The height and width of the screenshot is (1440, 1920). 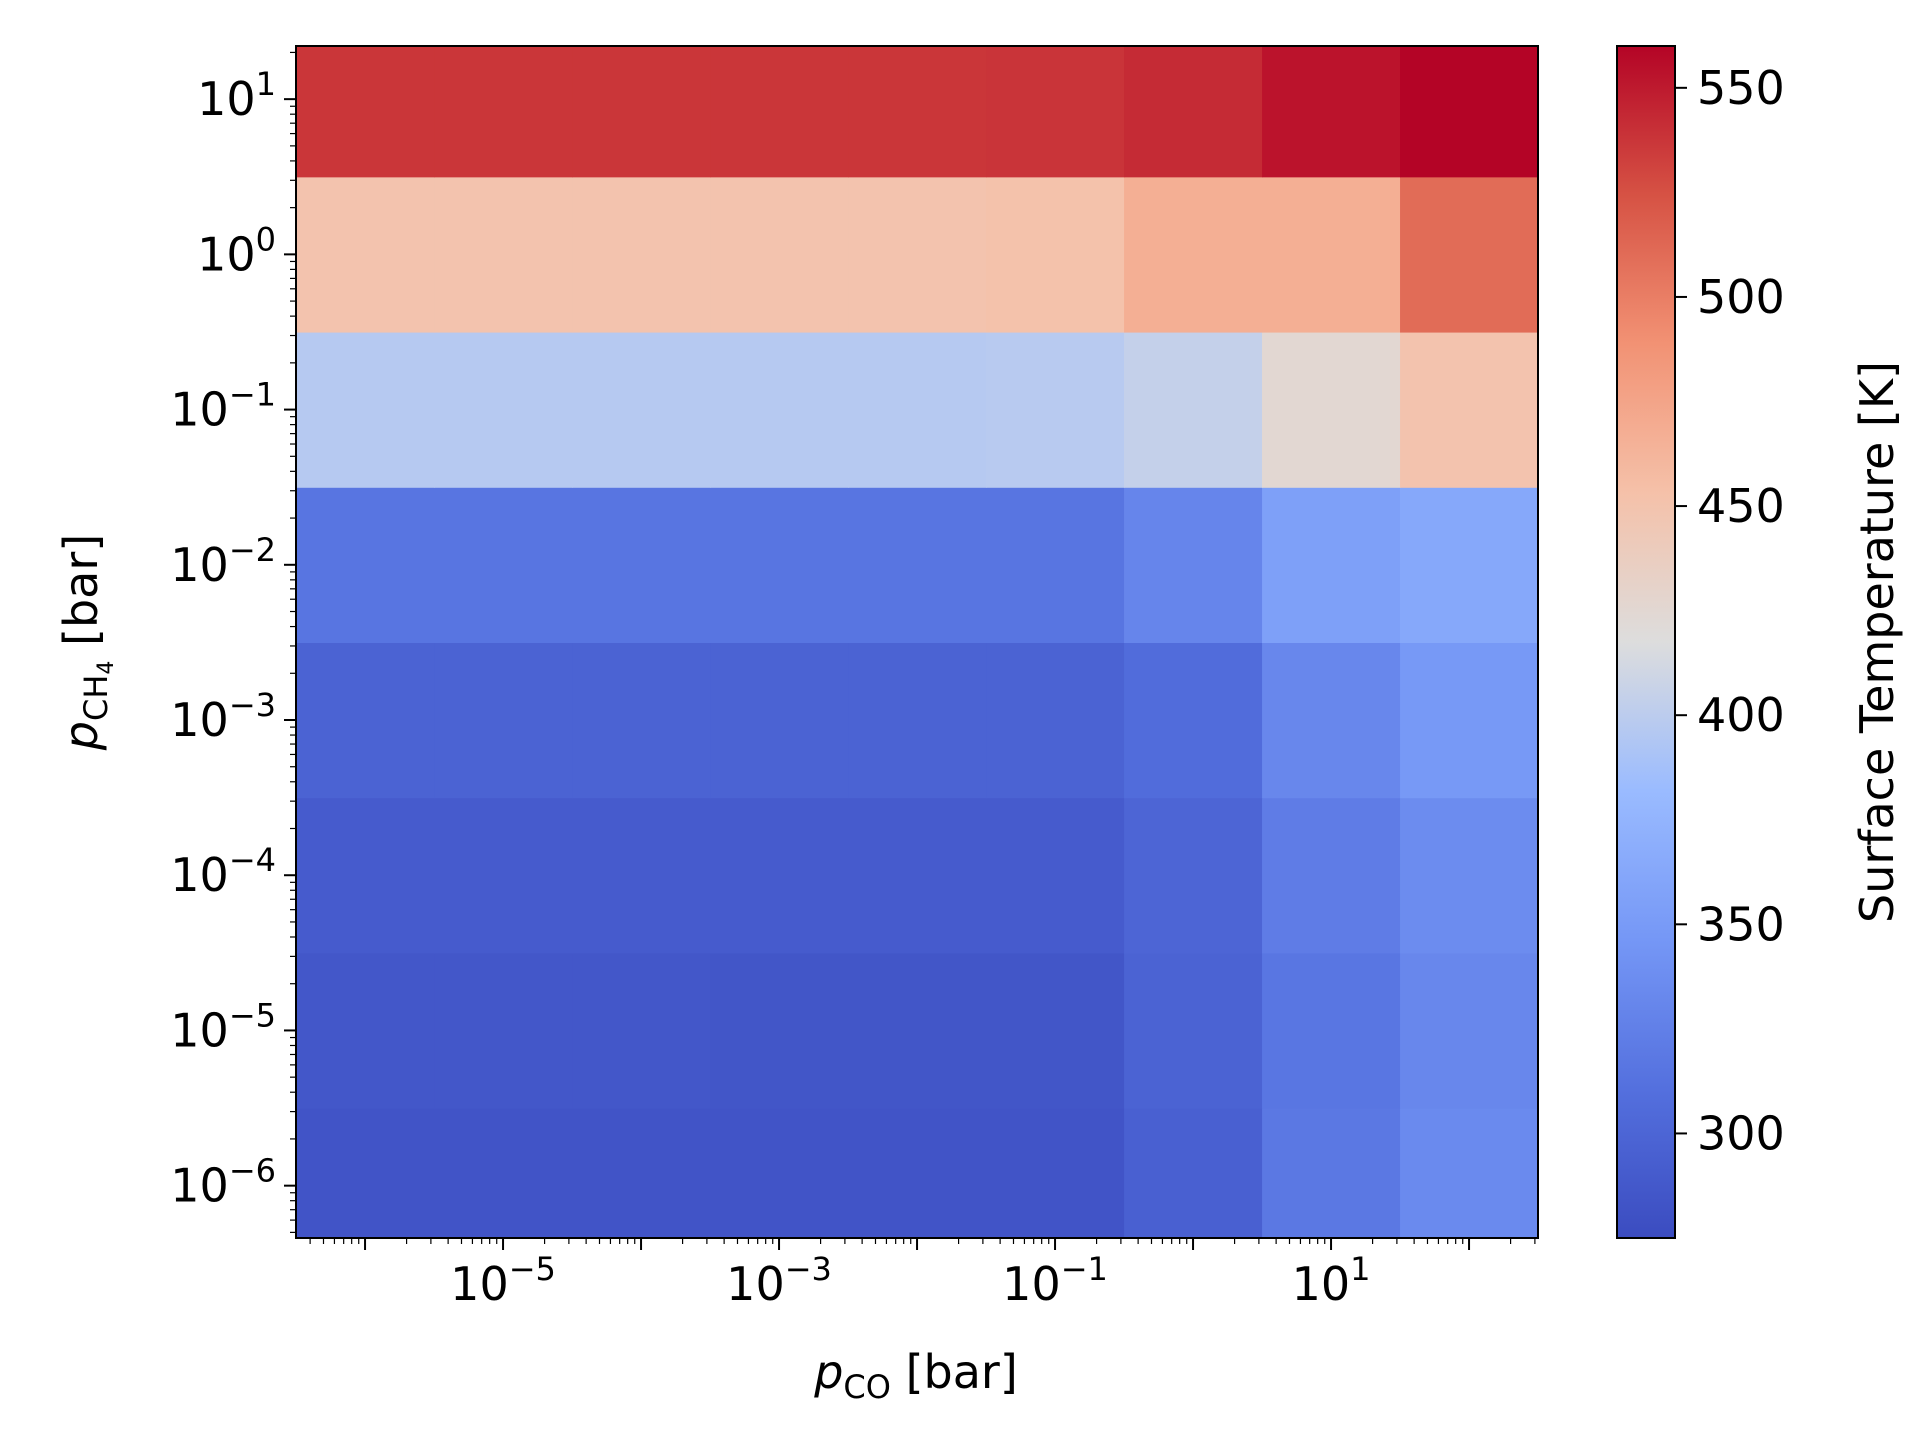 What do you see at coordinates (1741, 88) in the screenshot?
I see `colorbar-tick-label: 550` at bounding box center [1741, 88].